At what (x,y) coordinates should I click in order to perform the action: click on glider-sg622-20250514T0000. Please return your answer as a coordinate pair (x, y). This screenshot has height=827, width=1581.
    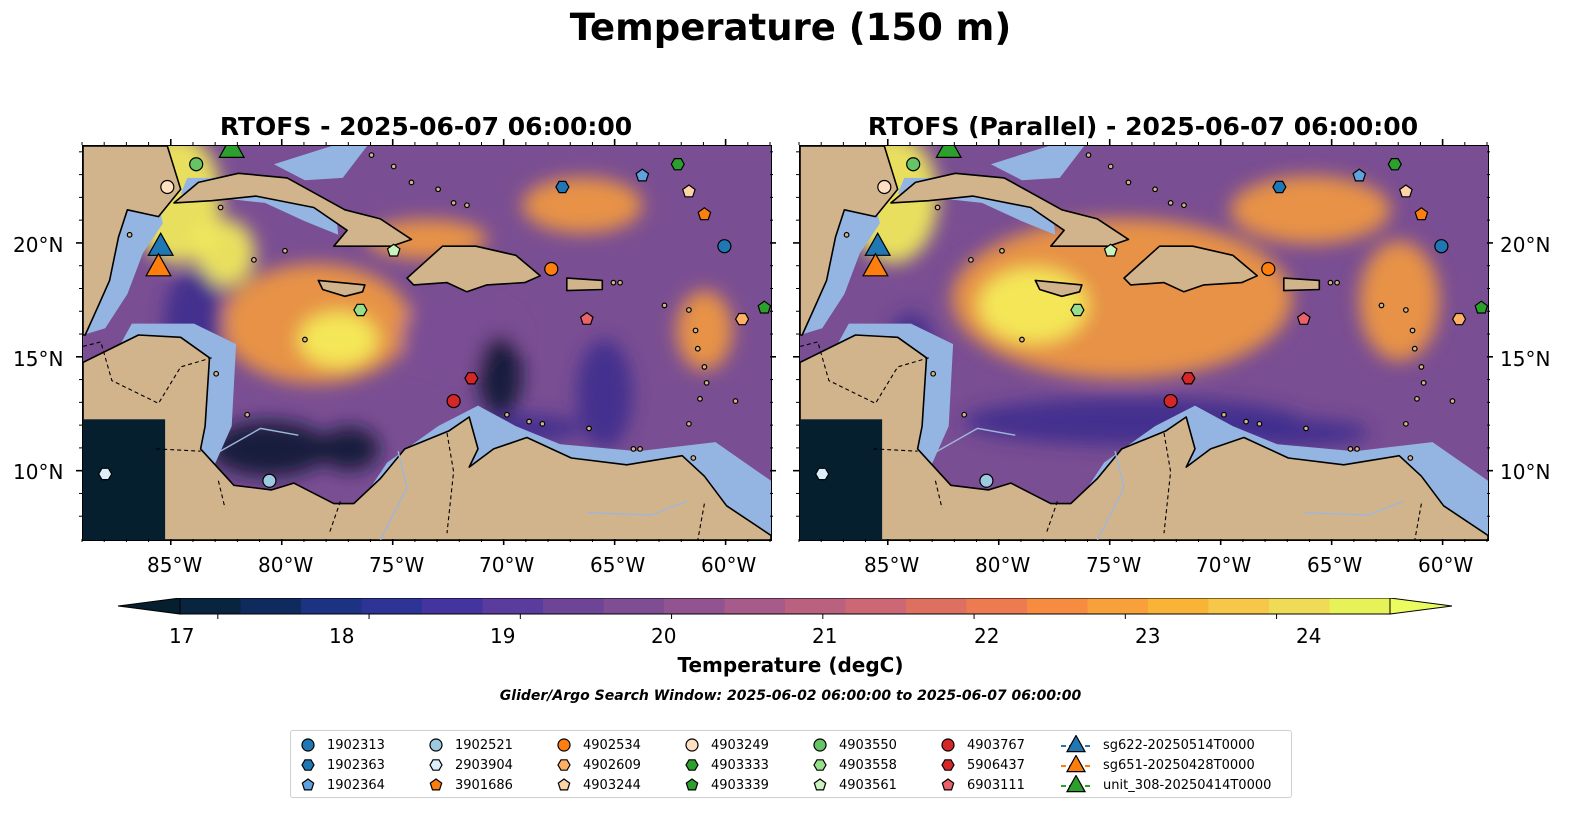
    Looking at the image, I should click on (161, 243).